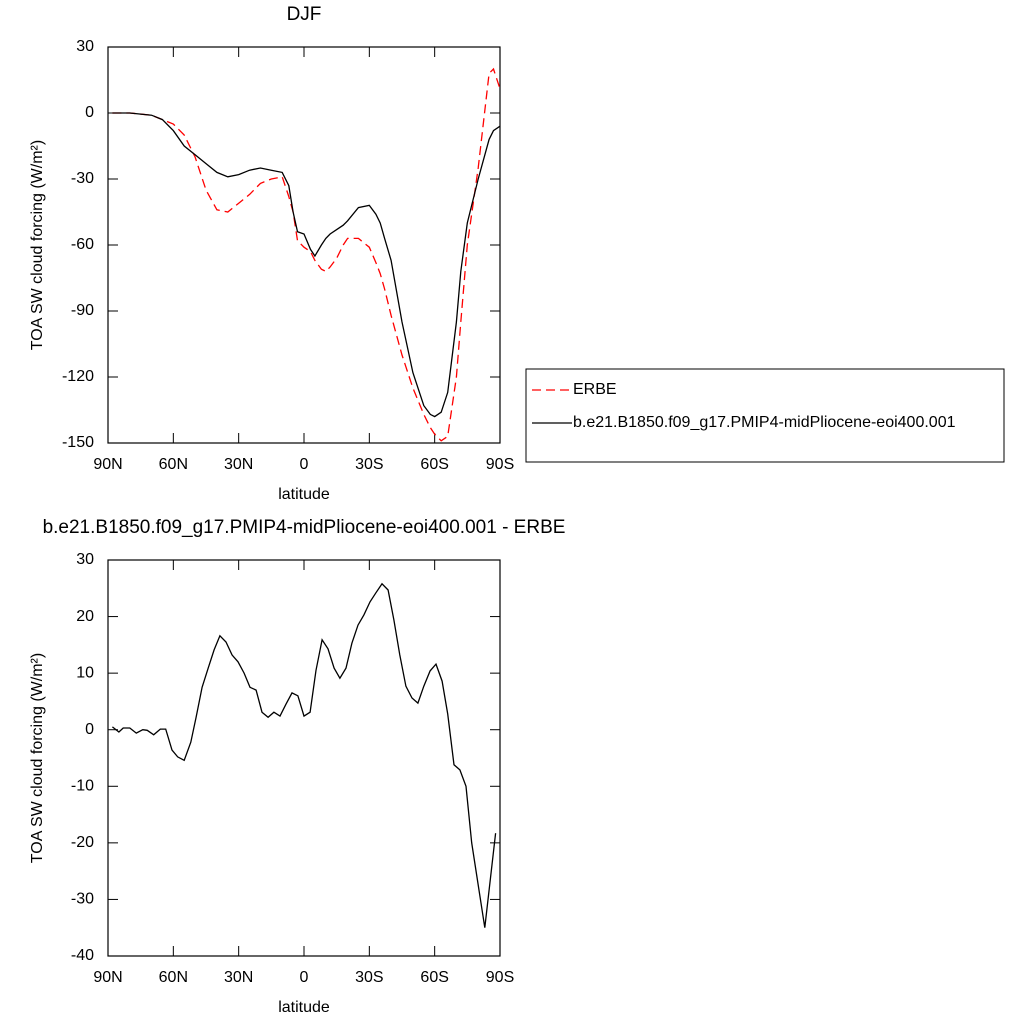 The image size is (1024, 1024). What do you see at coordinates (82, 786) in the screenshot?
I see `y-tick-label: -10` at bounding box center [82, 786].